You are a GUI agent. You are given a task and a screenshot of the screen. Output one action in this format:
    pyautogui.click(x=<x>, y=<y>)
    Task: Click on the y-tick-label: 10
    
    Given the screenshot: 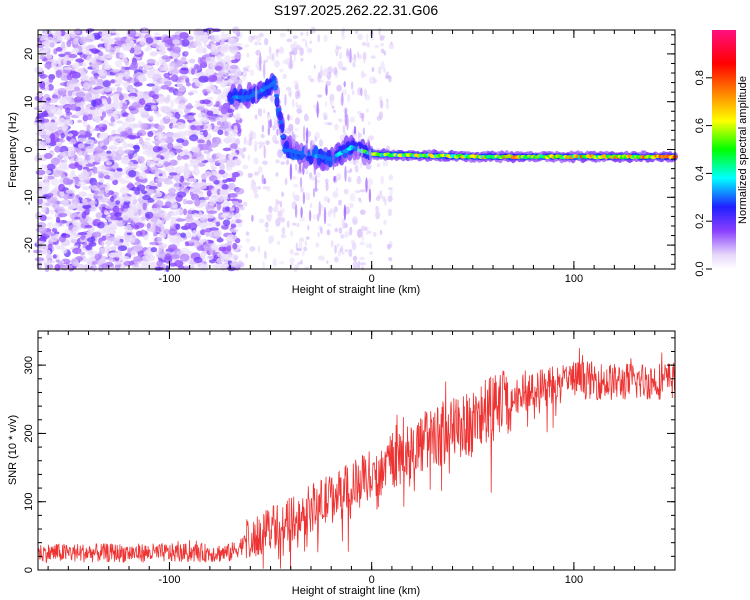 What is the action you would take?
    pyautogui.click(x=29, y=102)
    